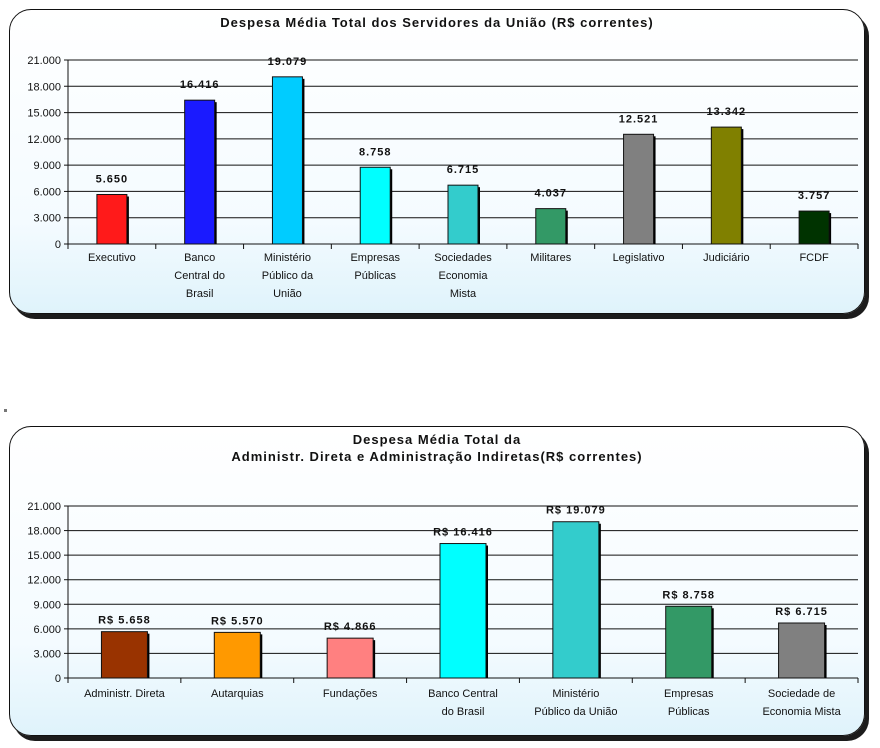 The image size is (880, 748). Describe the element at coordinates (726, 258) in the screenshot. I see `category-label: Judiciário` at that location.